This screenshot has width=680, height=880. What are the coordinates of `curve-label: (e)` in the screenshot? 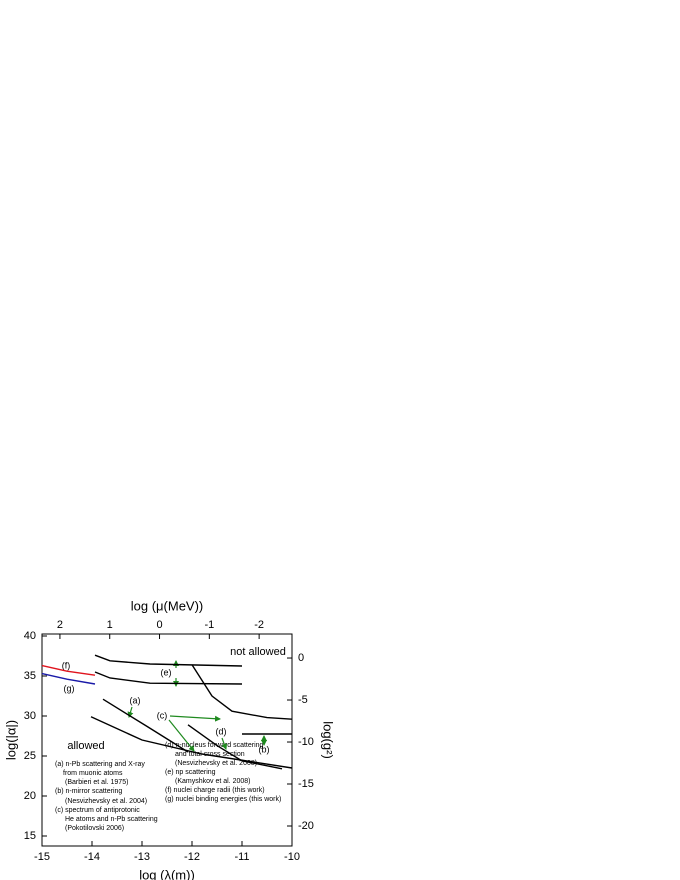 It's located at (166, 672).